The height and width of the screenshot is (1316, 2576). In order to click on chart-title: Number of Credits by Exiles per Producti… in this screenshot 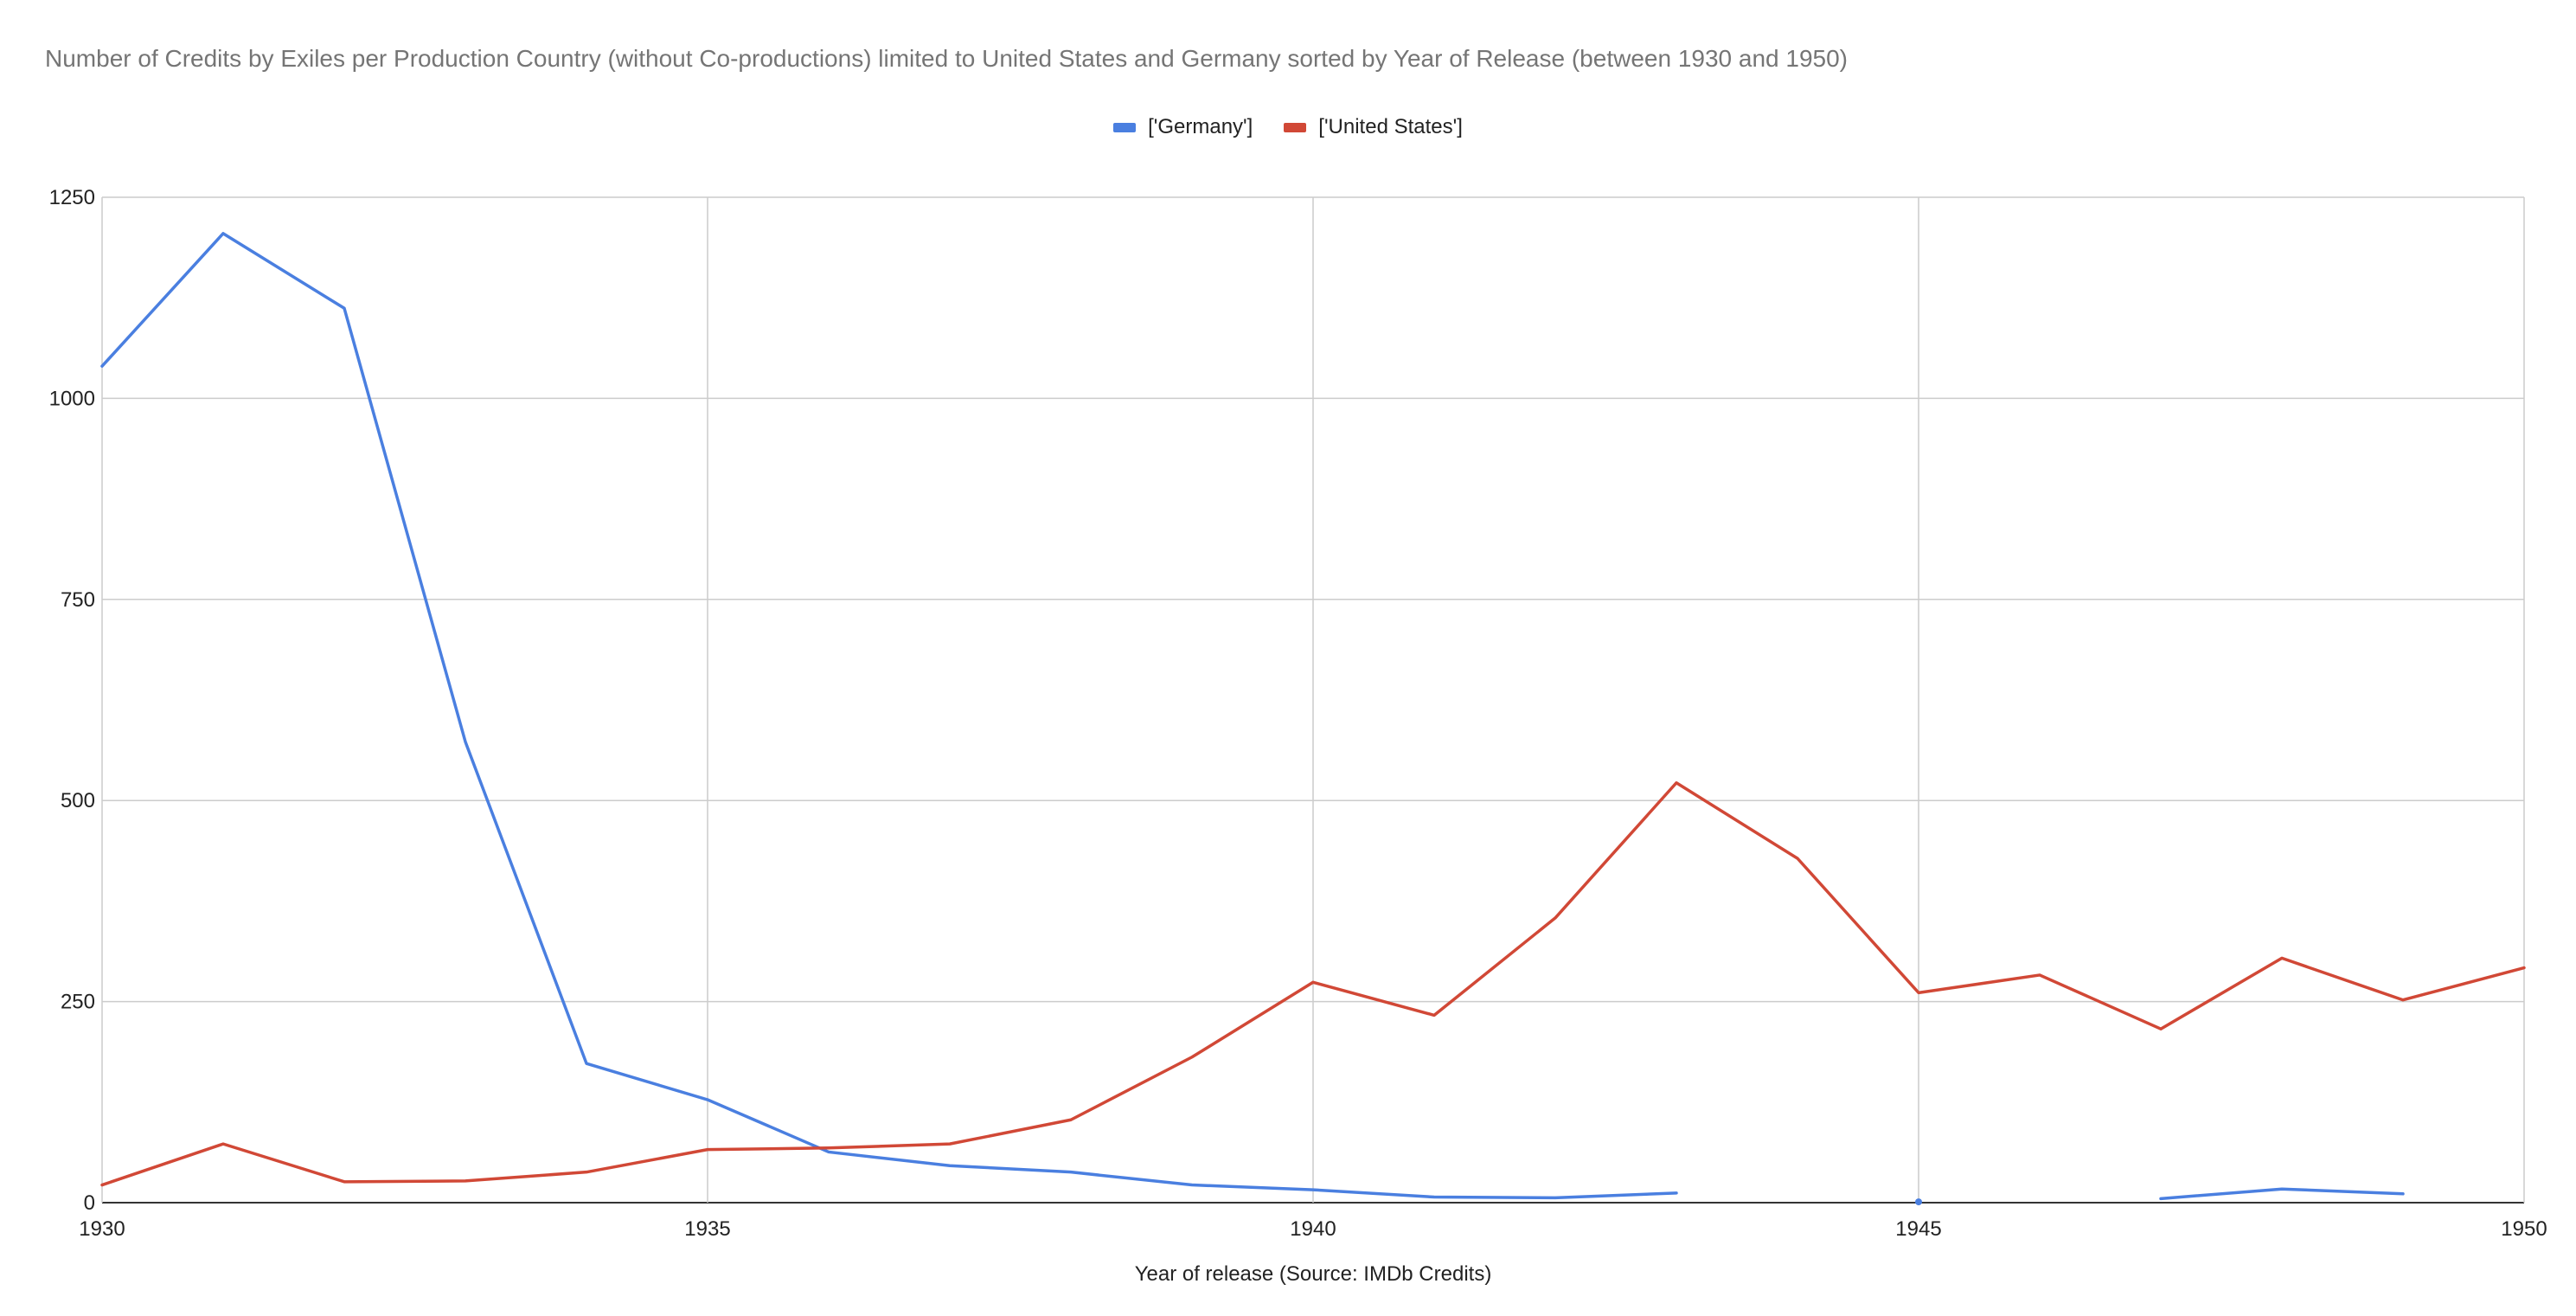, I will do `click(947, 59)`.